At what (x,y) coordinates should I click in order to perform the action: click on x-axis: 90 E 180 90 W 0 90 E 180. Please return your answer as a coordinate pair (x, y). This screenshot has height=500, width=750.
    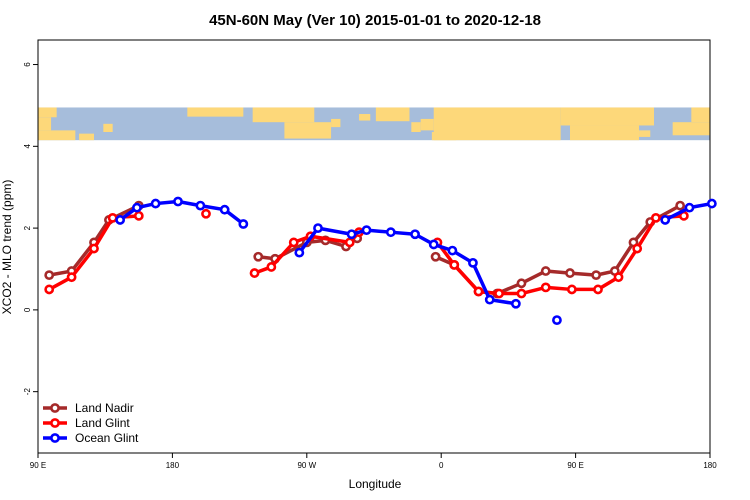
    Looking at the image, I should click on (373, 461).